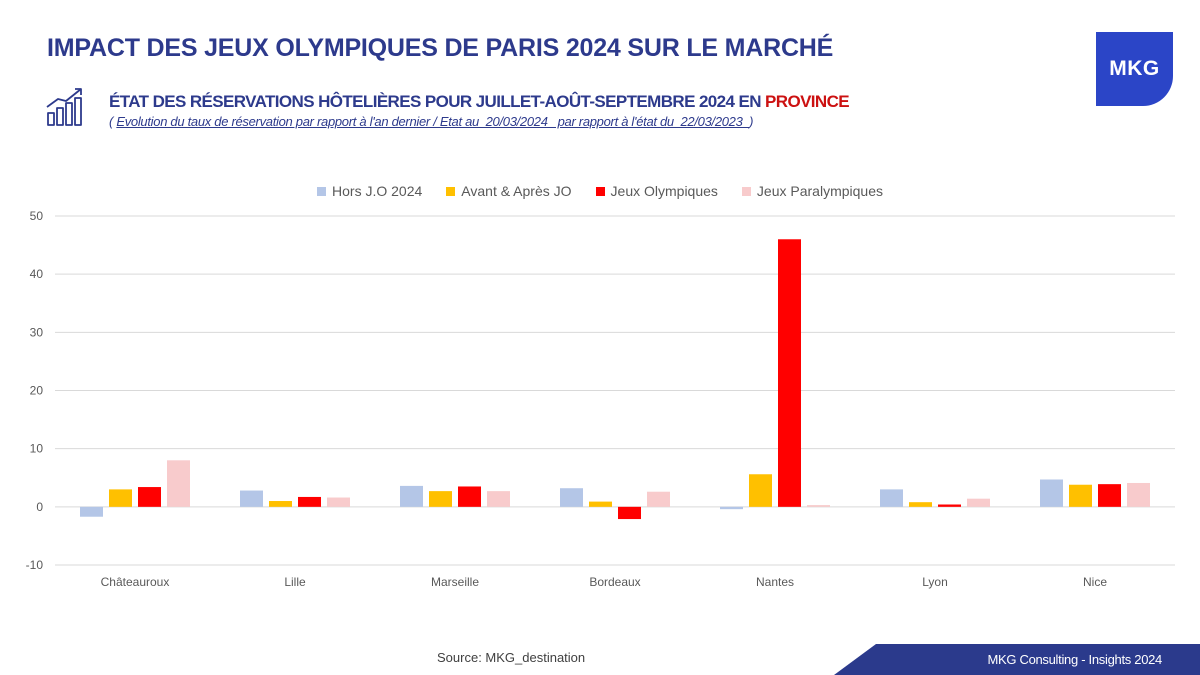 Image resolution: width=1200 pixels, height=675 pixels. I want to click on legend-item-jeux-paralympiques: Jeux Paralympiques, so click(812, 191).